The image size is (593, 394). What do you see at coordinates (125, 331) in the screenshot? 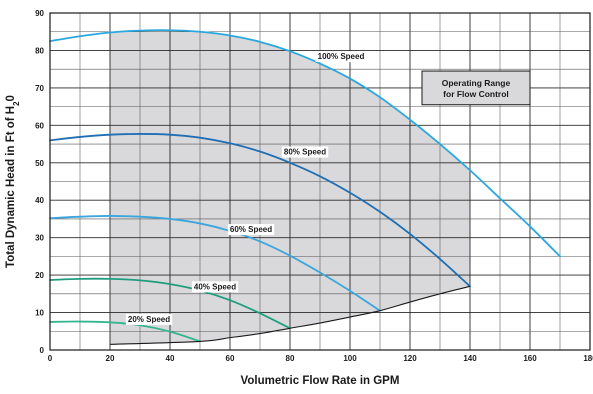
I see `curve-20-percent-speed` at bounding box center [125, 331].